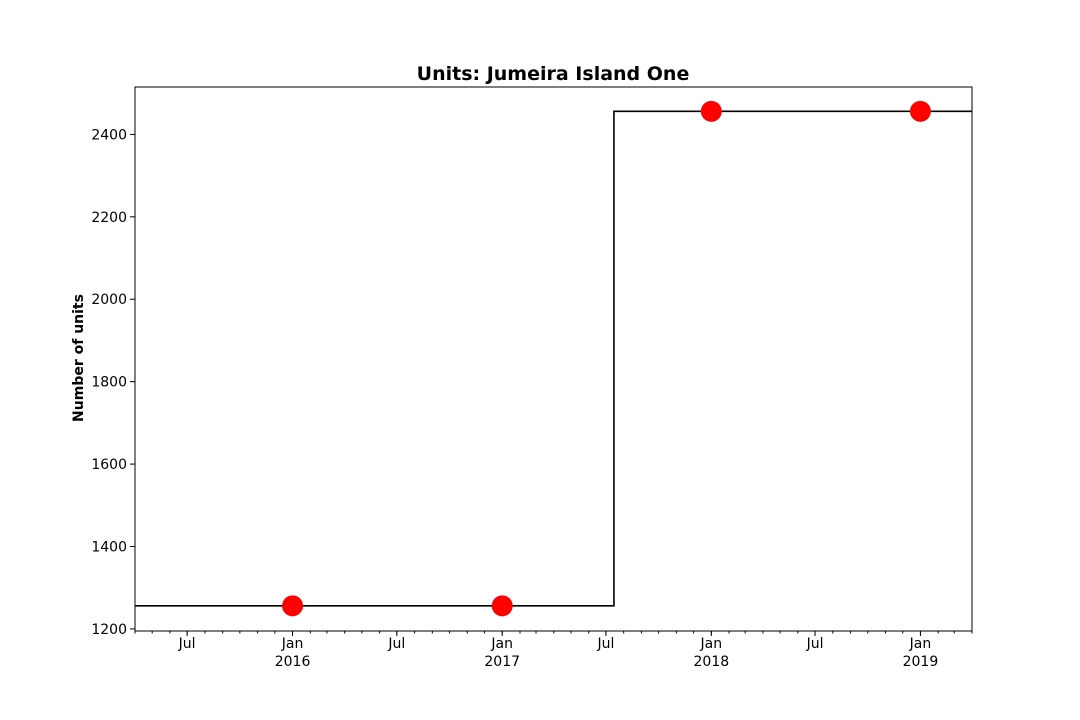  Describe the element at coordinates (712, 662) in the screenshot. I see `x-tick-year-label: 2018` at that location.